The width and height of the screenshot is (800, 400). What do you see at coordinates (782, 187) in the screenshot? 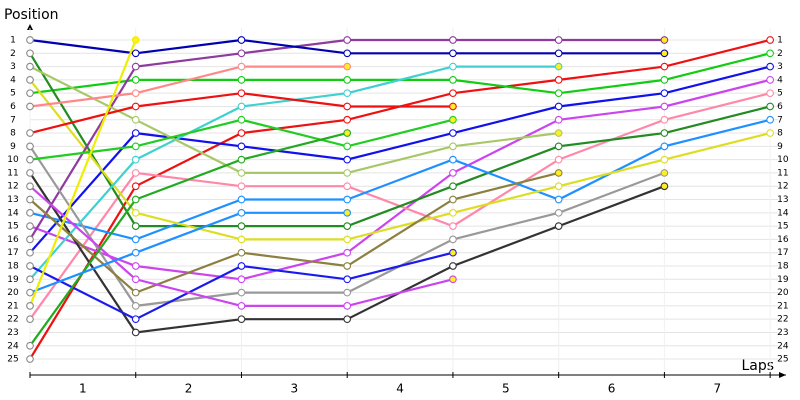
I see `y-tick-label-right: 12` at bounding box center [782, 187].